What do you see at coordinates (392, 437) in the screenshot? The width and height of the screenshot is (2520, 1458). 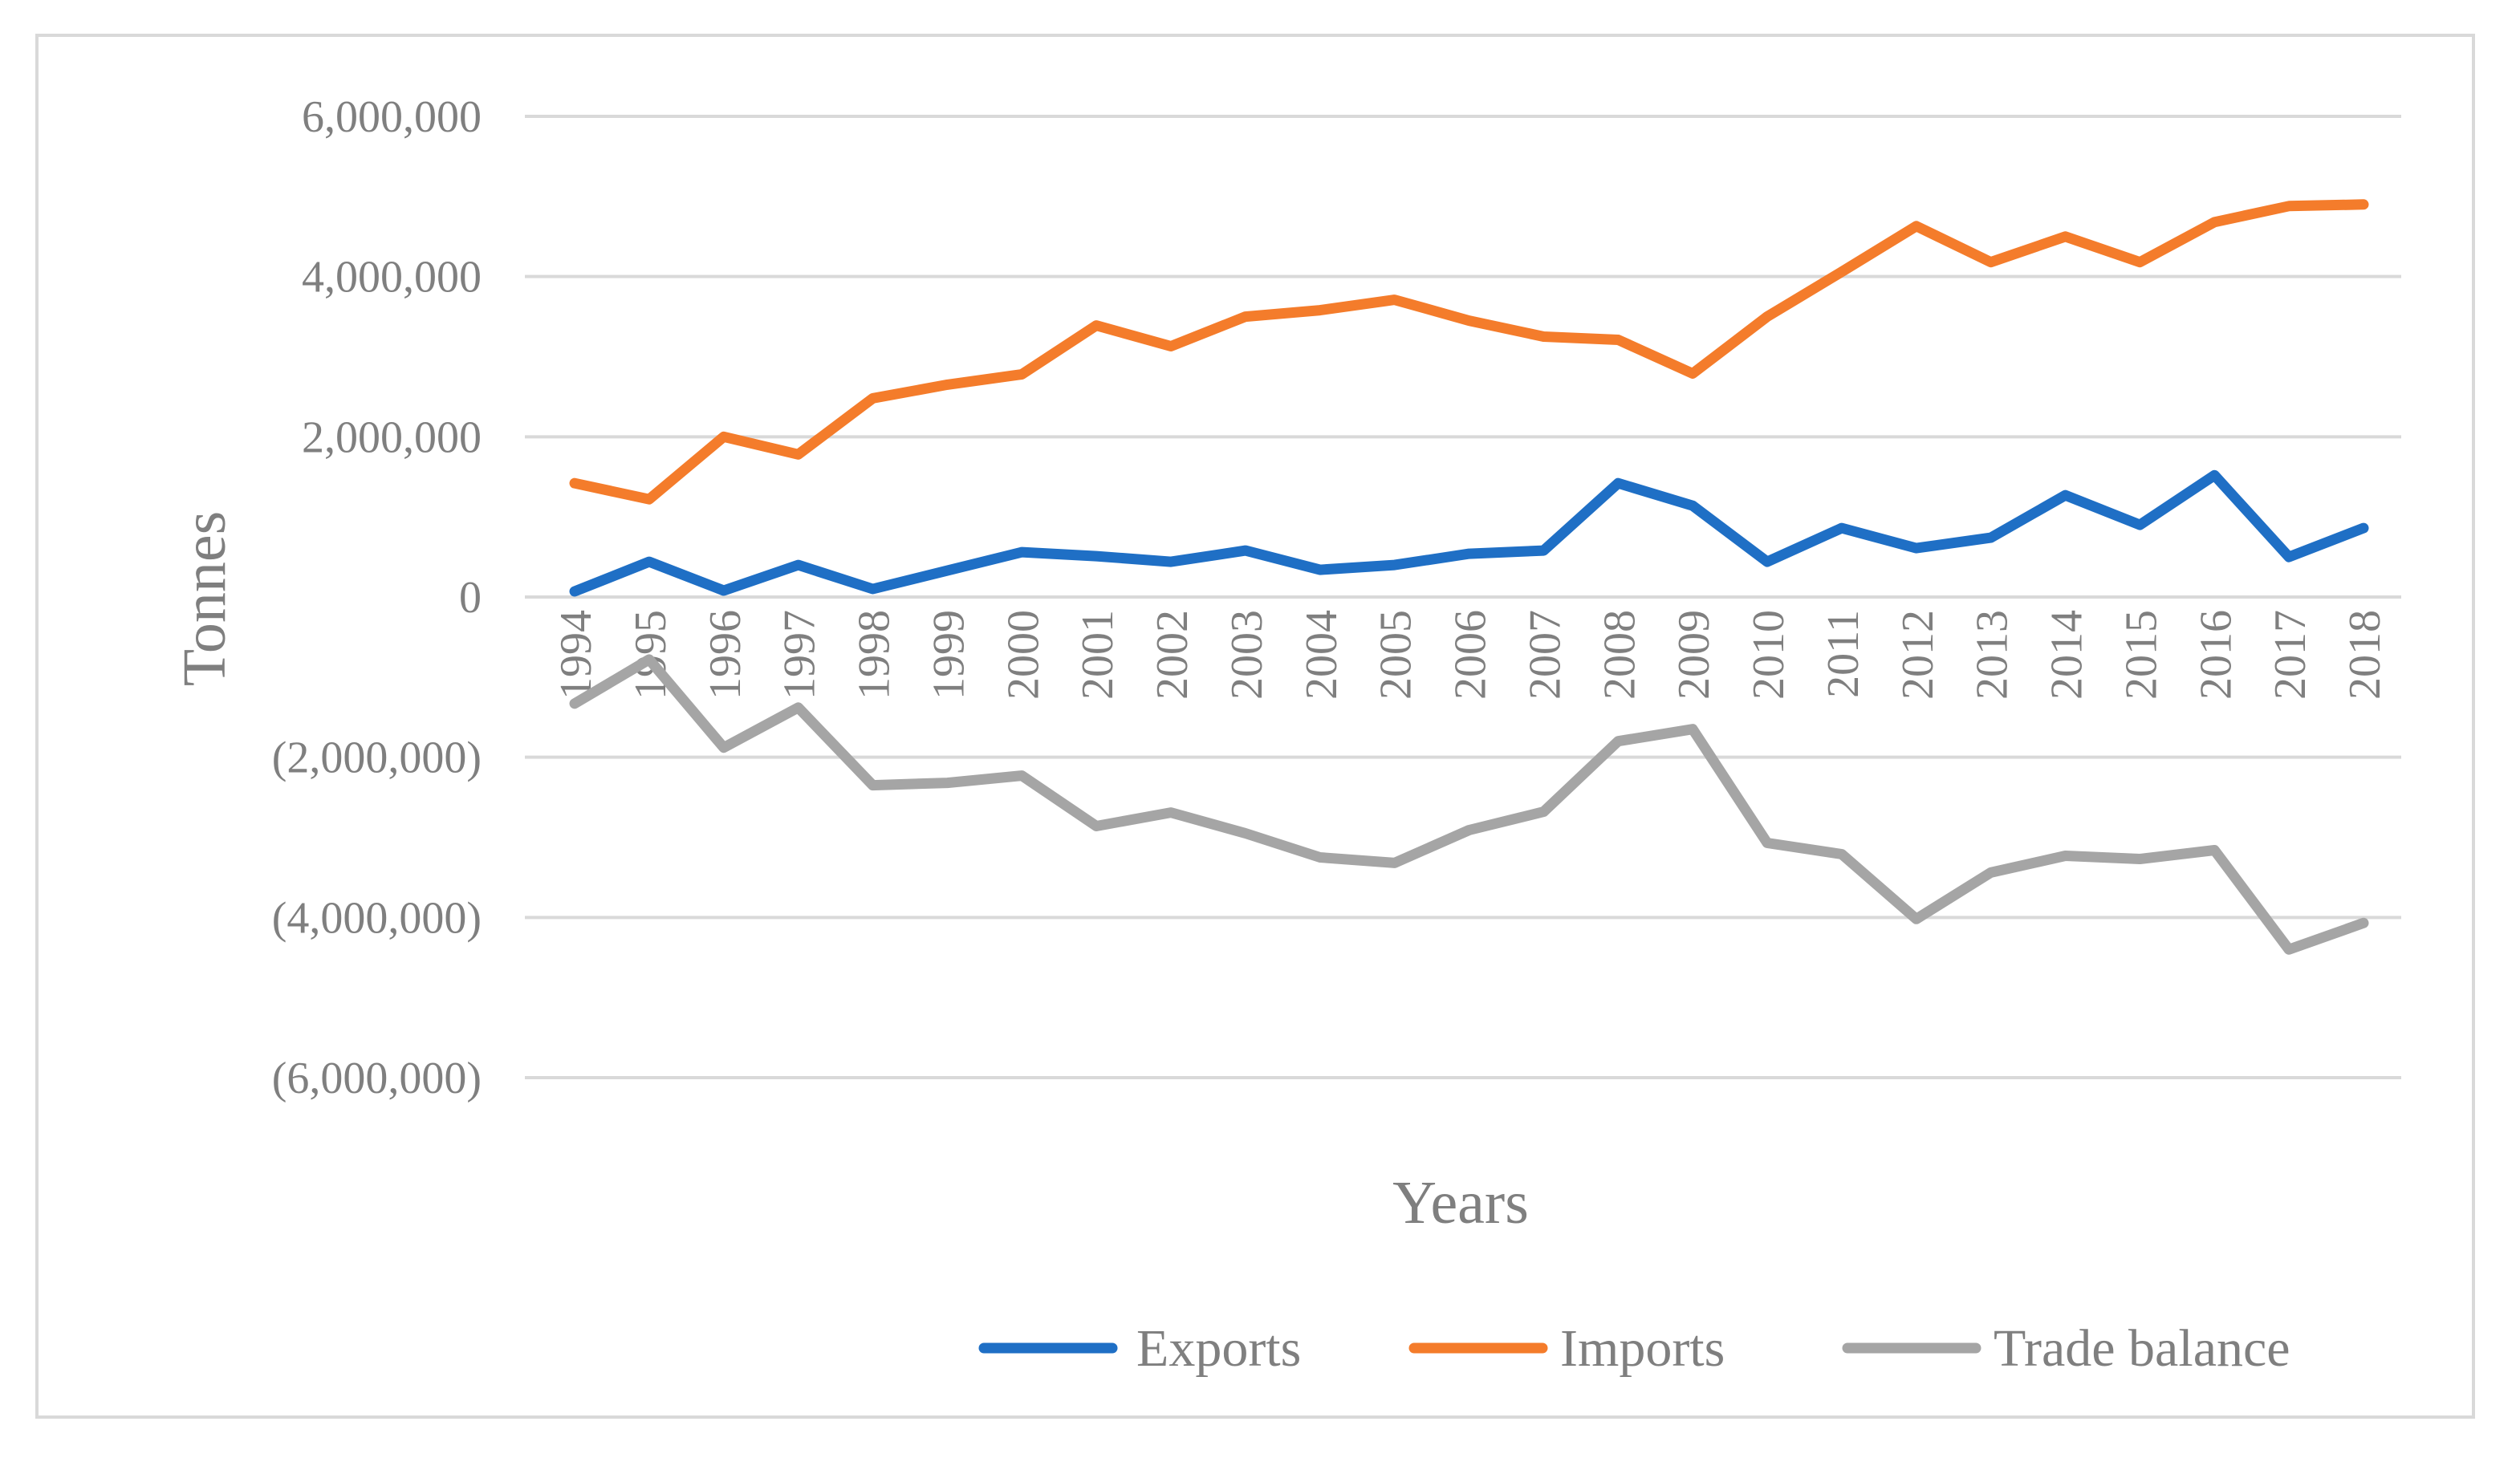 I see `y-tick-label: 2,000,000` at bounding box center [392, 437].